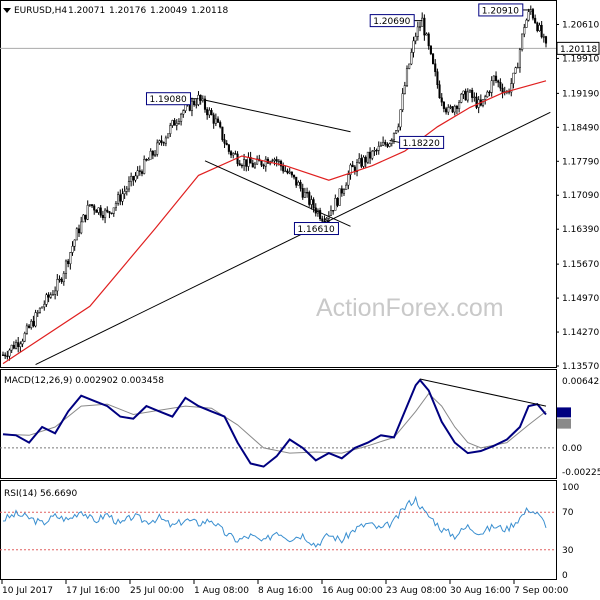  Describe the element at coordinates (86, 11) in the screenshot. I see `open-value: 1.20071` at that location.